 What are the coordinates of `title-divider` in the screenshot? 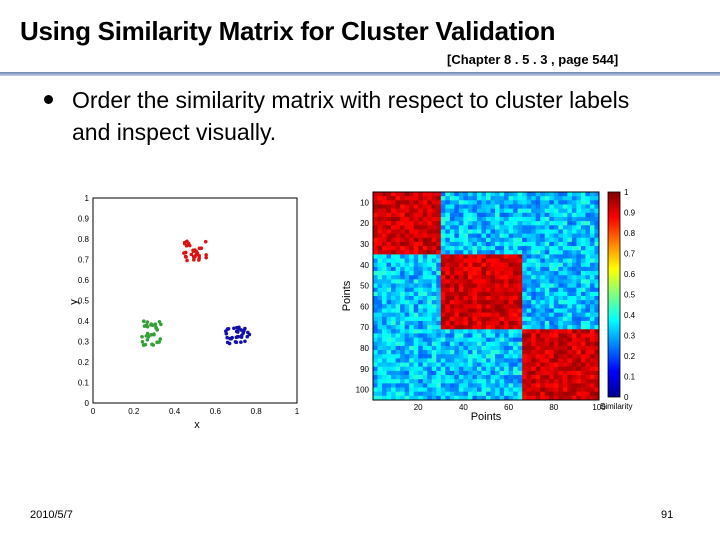 It's located at (360, 74).